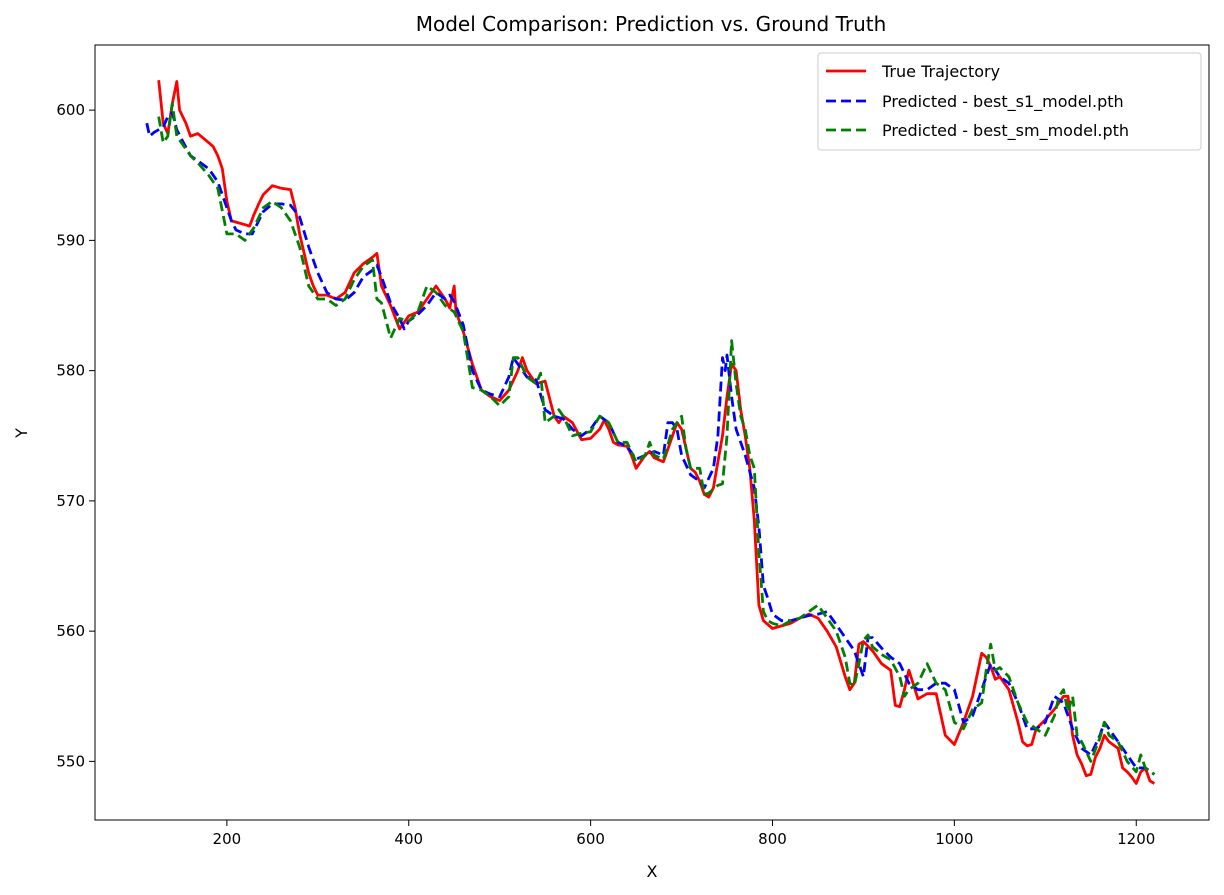 The image size is (1224, 895). What do you see at coordinates (70, 240) in the screenshot?
I see `y-tick-label: 590` at bounding box center [70, 240].